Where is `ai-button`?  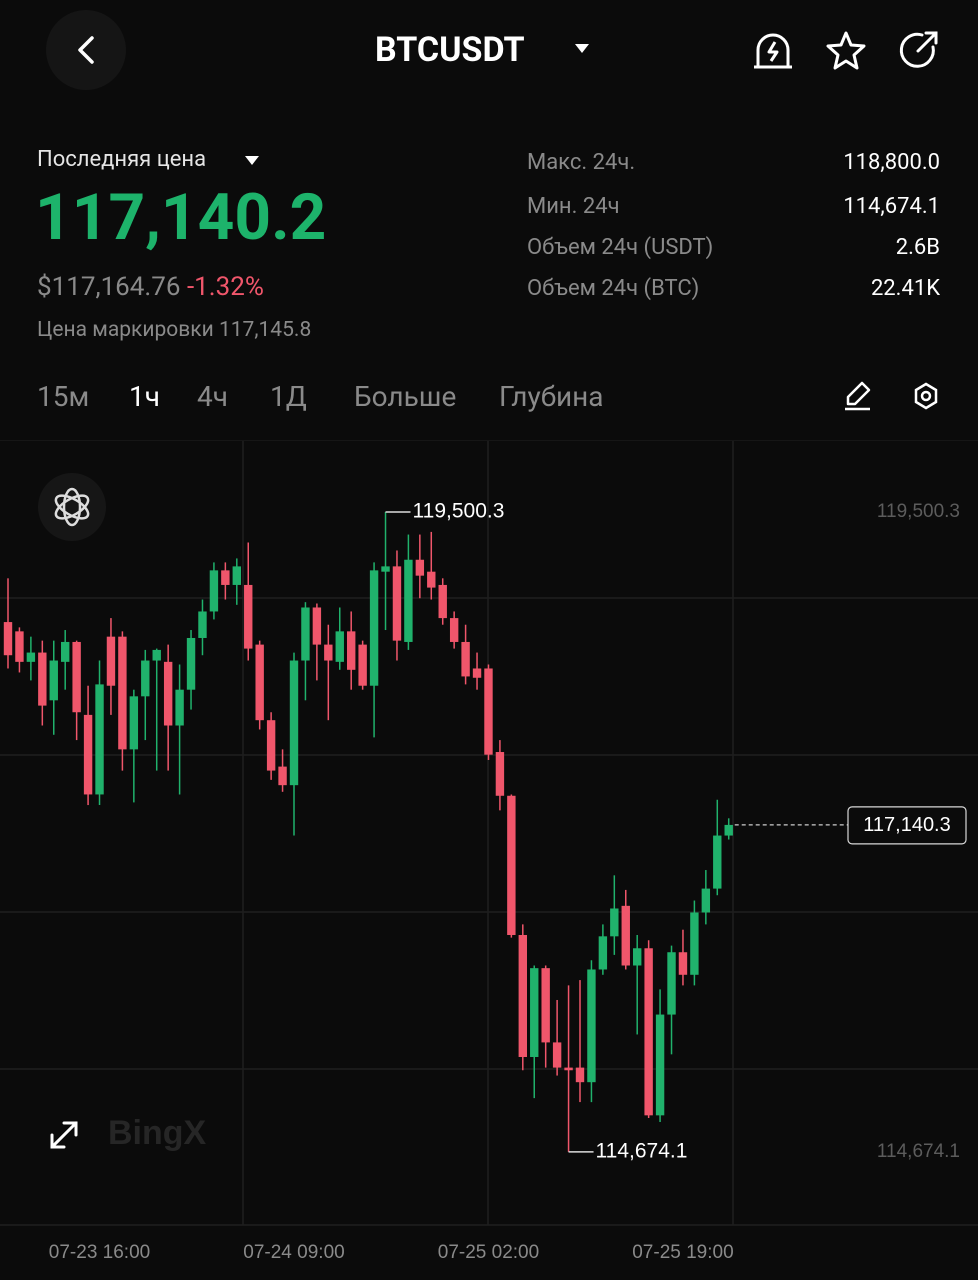
ai-button is located at coordinates (72, 507).